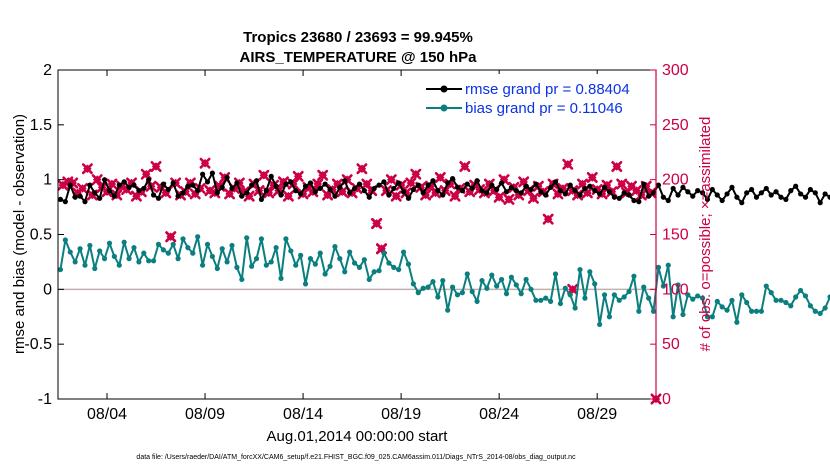  Describe the element at coordinates (47, 289) in the screenshot. I see `y-left-tick-label: 0` at that location.